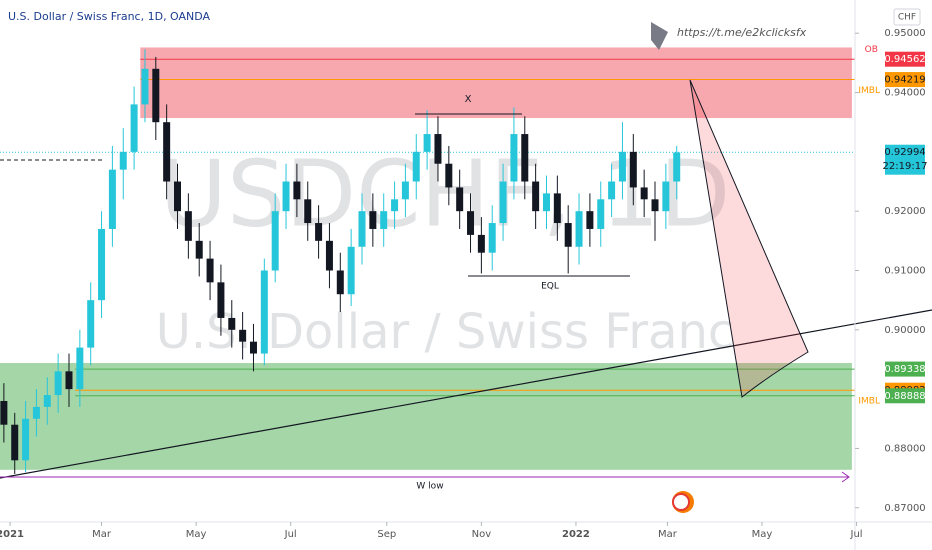 The height and width of the screenshot is (550, 932). Describe the element at coordinates (904, 211) in the screenshot. I see `y-tick-label: 0.92000` at that location.